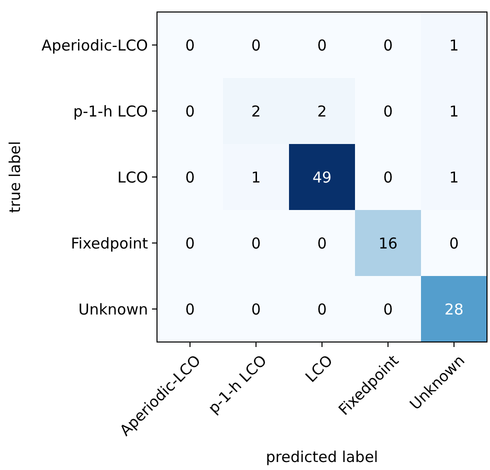  What do you see at coordinates (110, 111) in the screenshot?
I see `y-tick-label: p-1-h LCO` at bounding box center [110, 111].